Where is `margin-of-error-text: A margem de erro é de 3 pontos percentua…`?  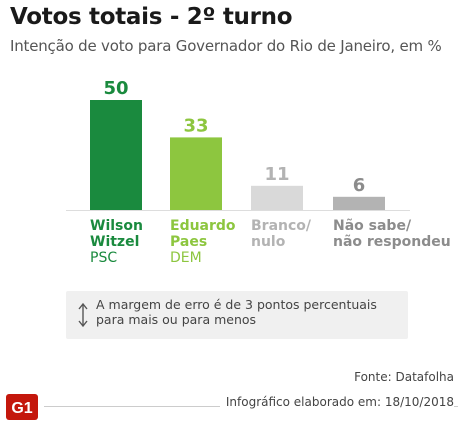 margin-of-error-text: A margem de erro é de 3 pontos percentua… is located at coordinates (236, 312).